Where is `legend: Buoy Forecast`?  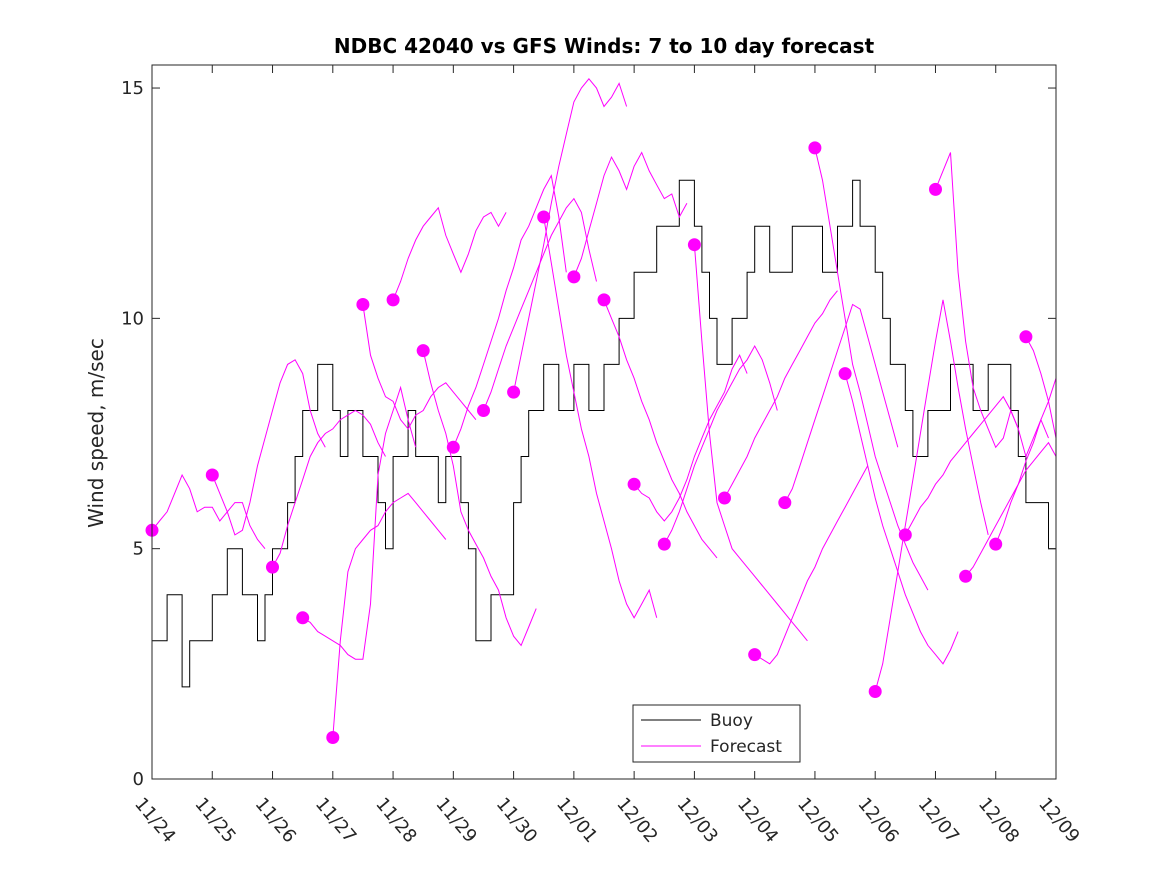 legend: Buoy Forecast is located at coordinates (716, 733).